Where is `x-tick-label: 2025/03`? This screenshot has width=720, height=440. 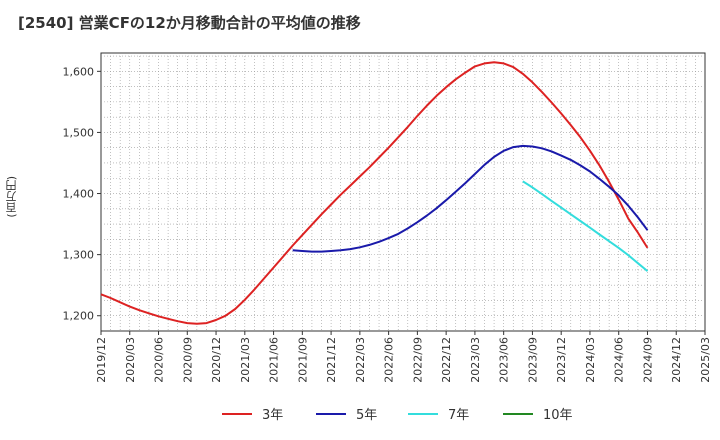
x-tick-label: 2025/03 is located at coordinates (705, 360).